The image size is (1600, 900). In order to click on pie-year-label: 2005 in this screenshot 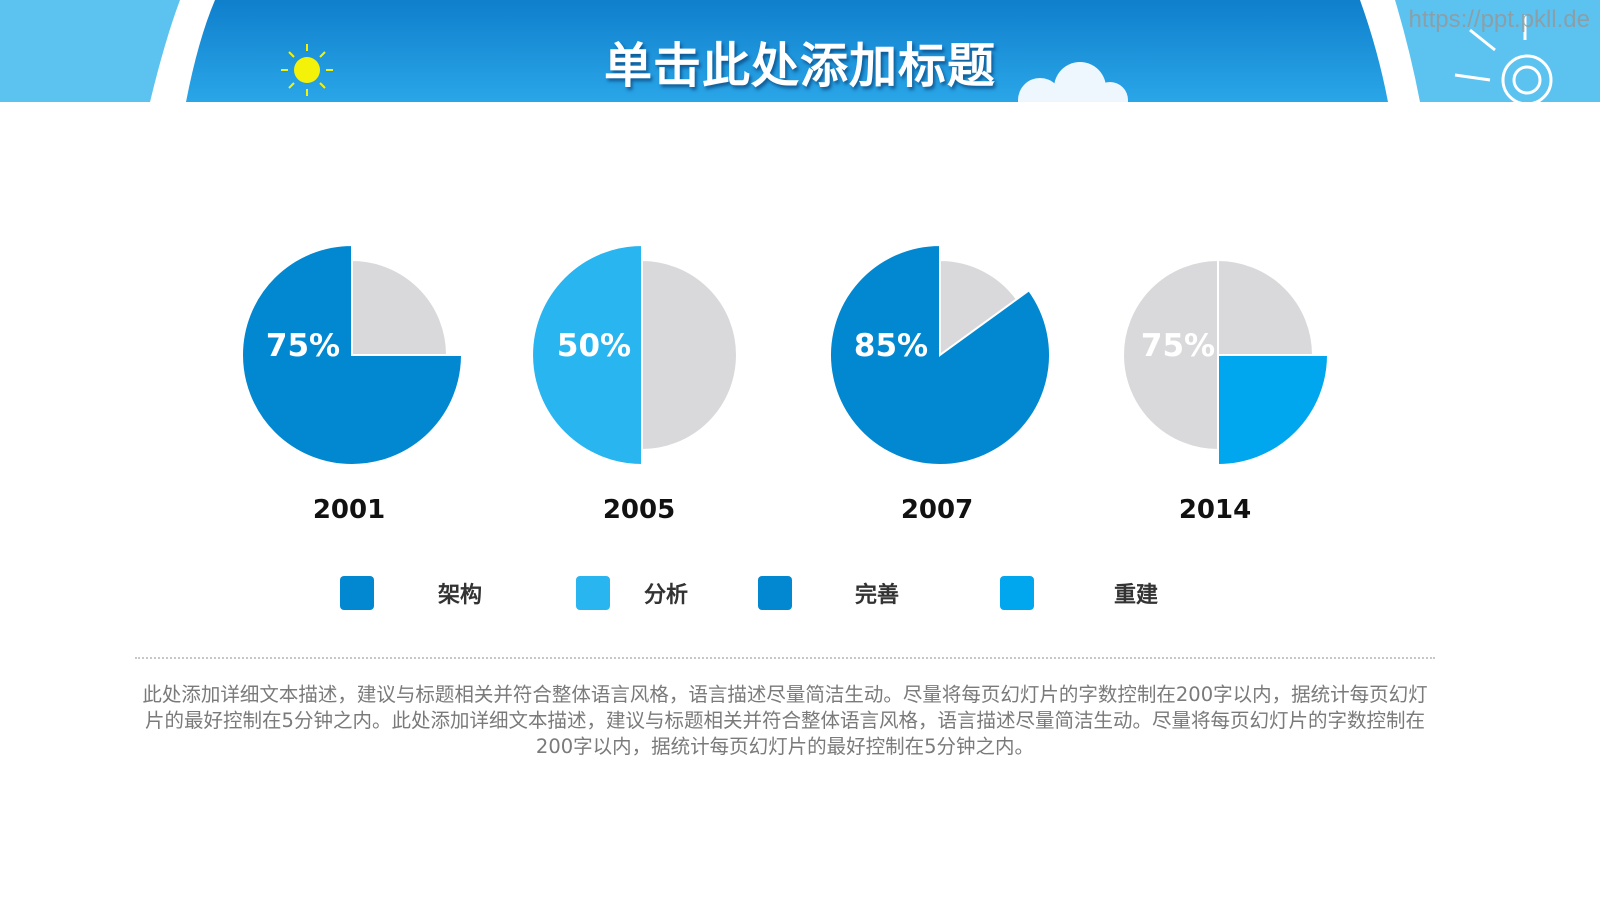, I will do `click(639, 510)`.